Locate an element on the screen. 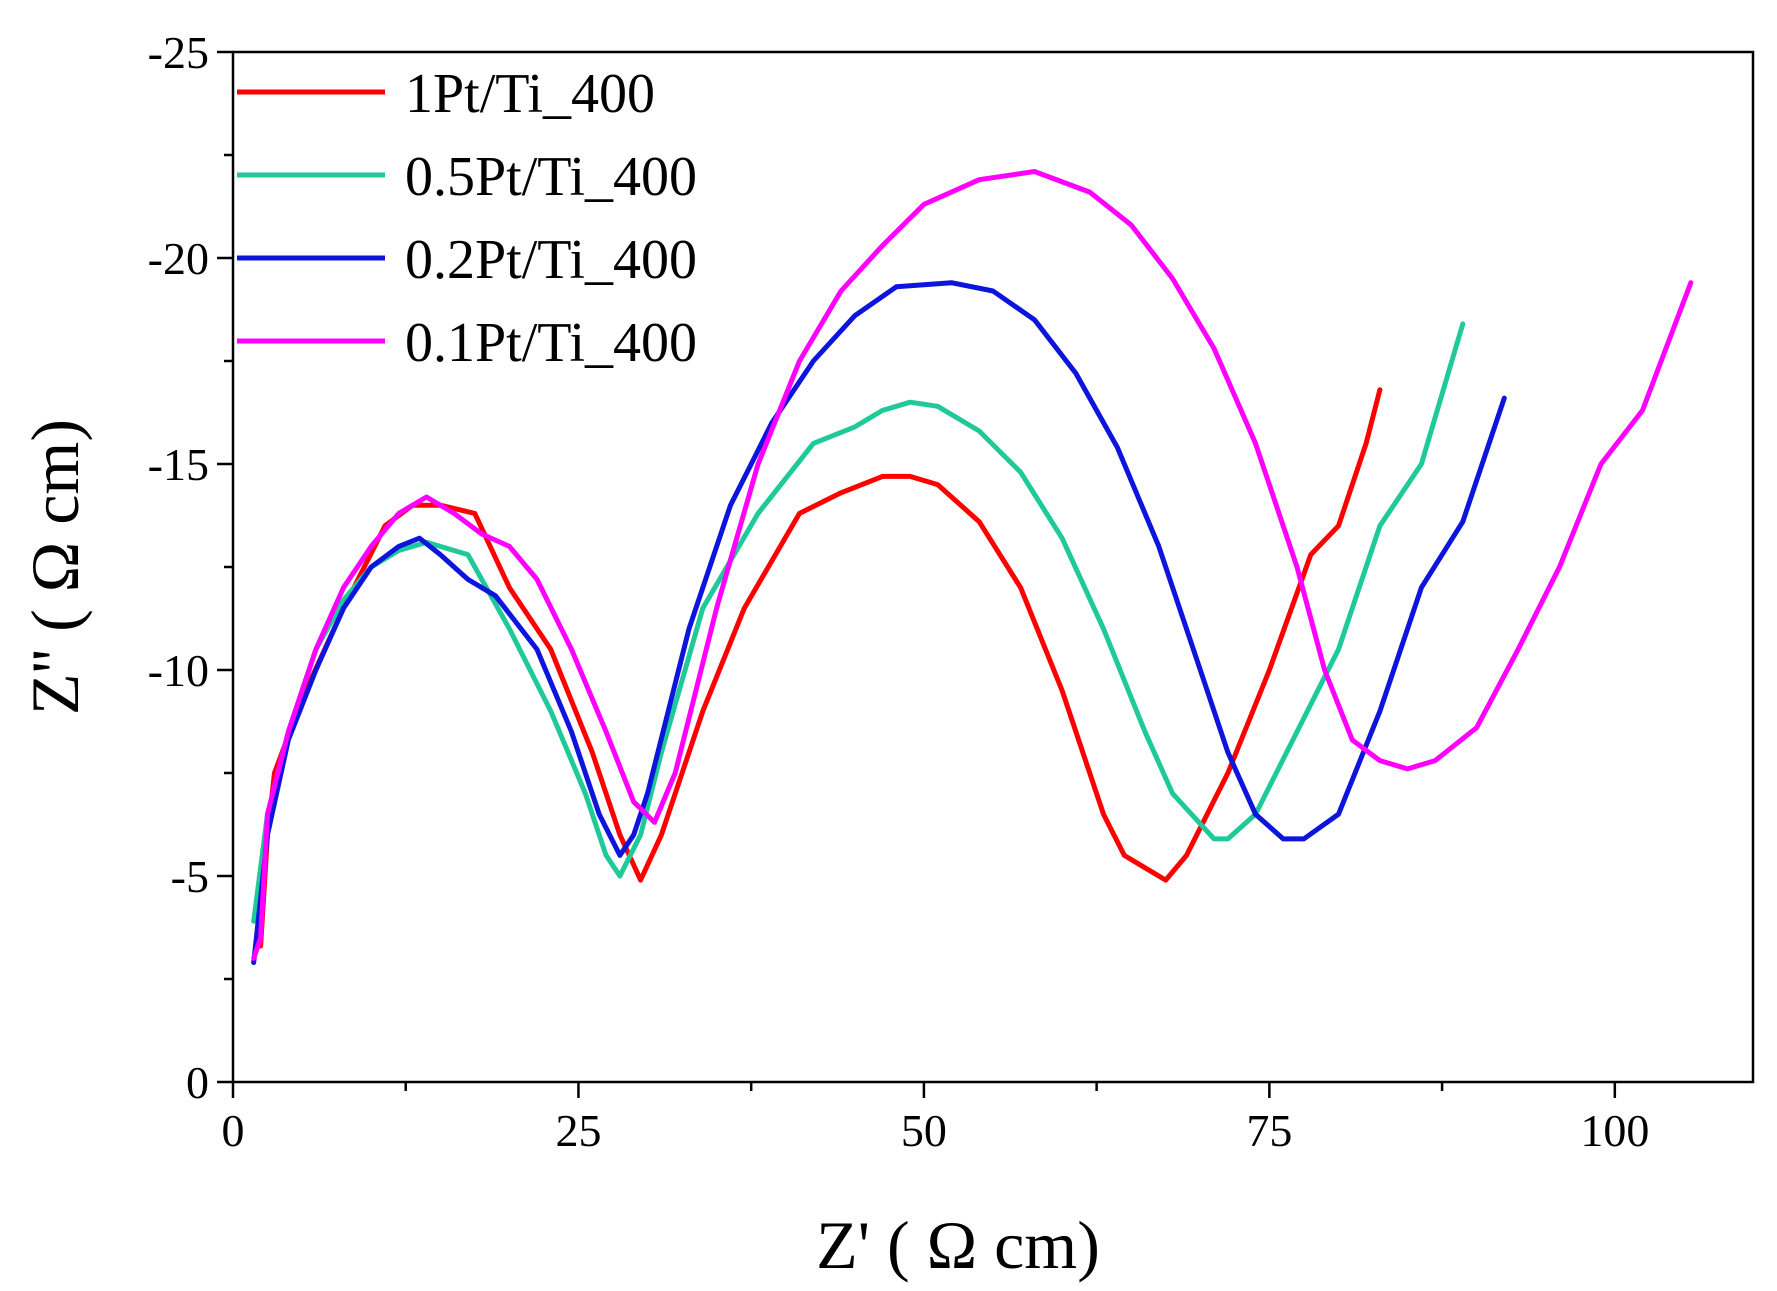  legend-label: 1Pt/Ti_400 is located at coordinates (530, 94).